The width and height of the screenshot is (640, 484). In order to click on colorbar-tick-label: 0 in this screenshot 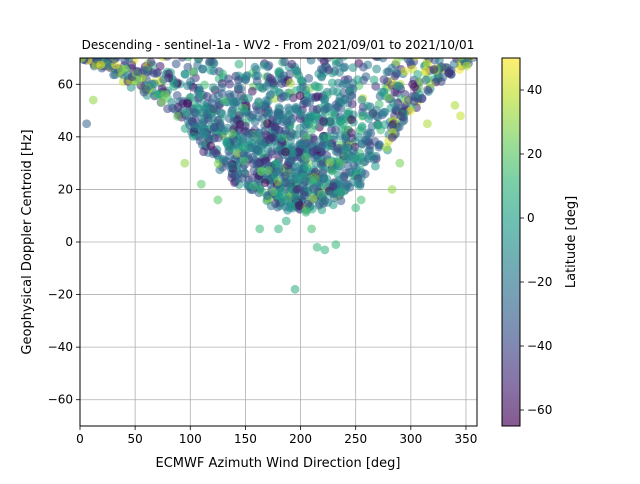, I will do `click(531, 218)`.